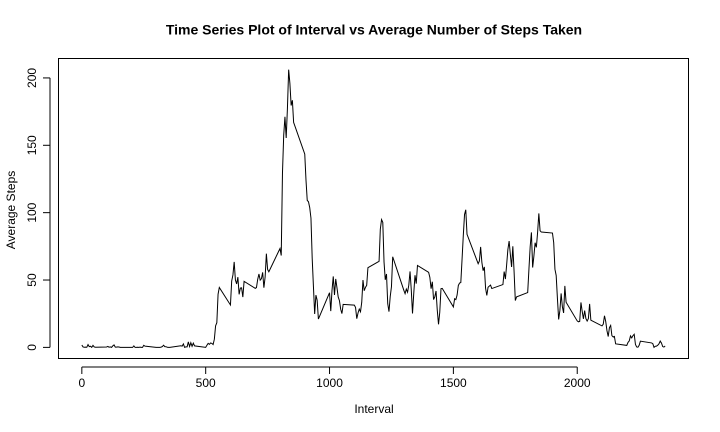 Image resolution: width=720 pixels, height=432 pixels. I want to click on y-tick-label: 150, so click(32, 145).